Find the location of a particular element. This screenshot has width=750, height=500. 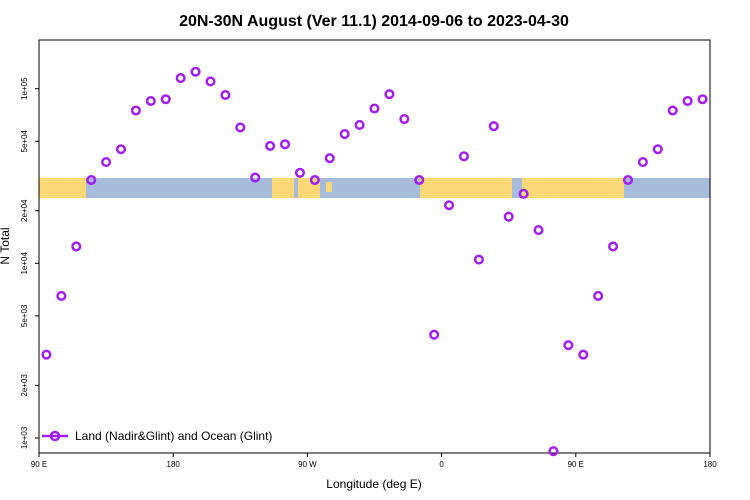

legend-label: Land (Nadir&Glint) and Ocean (Glint) is located at coordinates (173, 436).